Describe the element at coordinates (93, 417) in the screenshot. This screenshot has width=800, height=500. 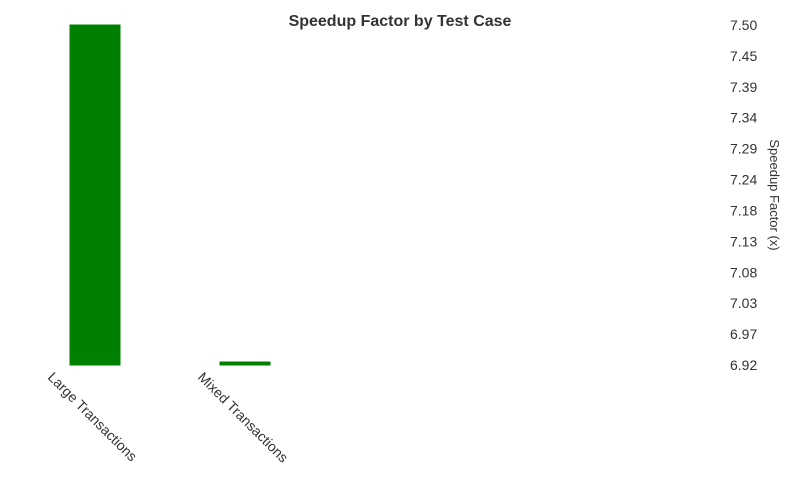
I see `x-tick-label-0: Large Transactions` at that location.